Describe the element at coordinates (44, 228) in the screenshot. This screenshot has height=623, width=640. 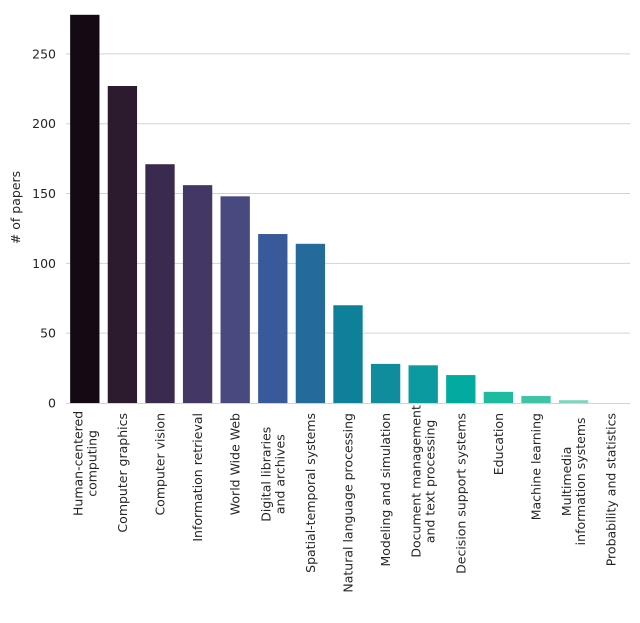
I see `y-tick-labels: 0 50 100 150 200 250` at that location.